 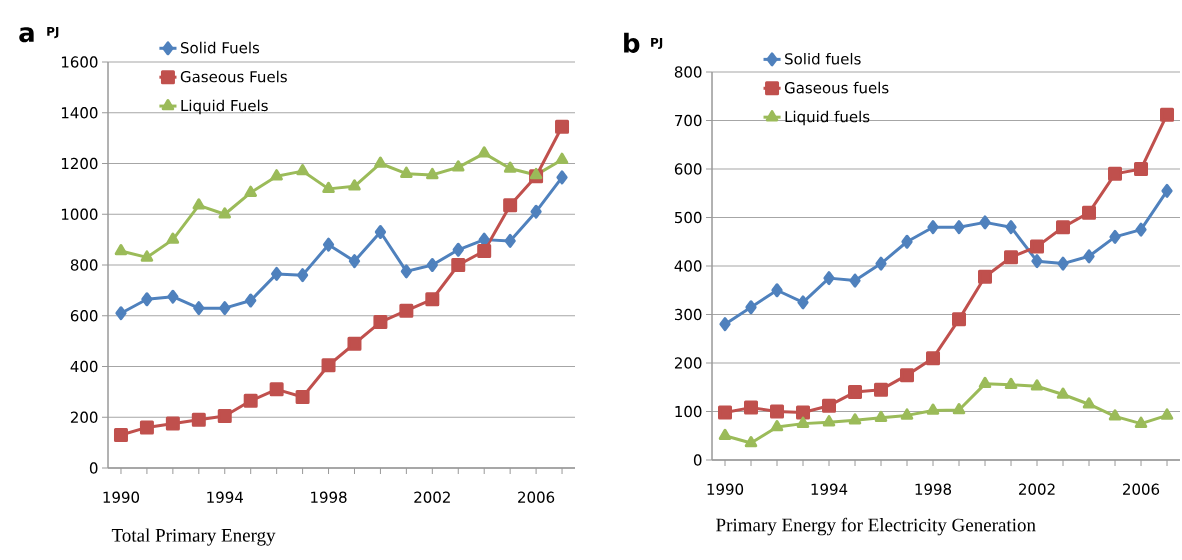 I want to click on y-tick-label: 300, so click(x=688, y=314).